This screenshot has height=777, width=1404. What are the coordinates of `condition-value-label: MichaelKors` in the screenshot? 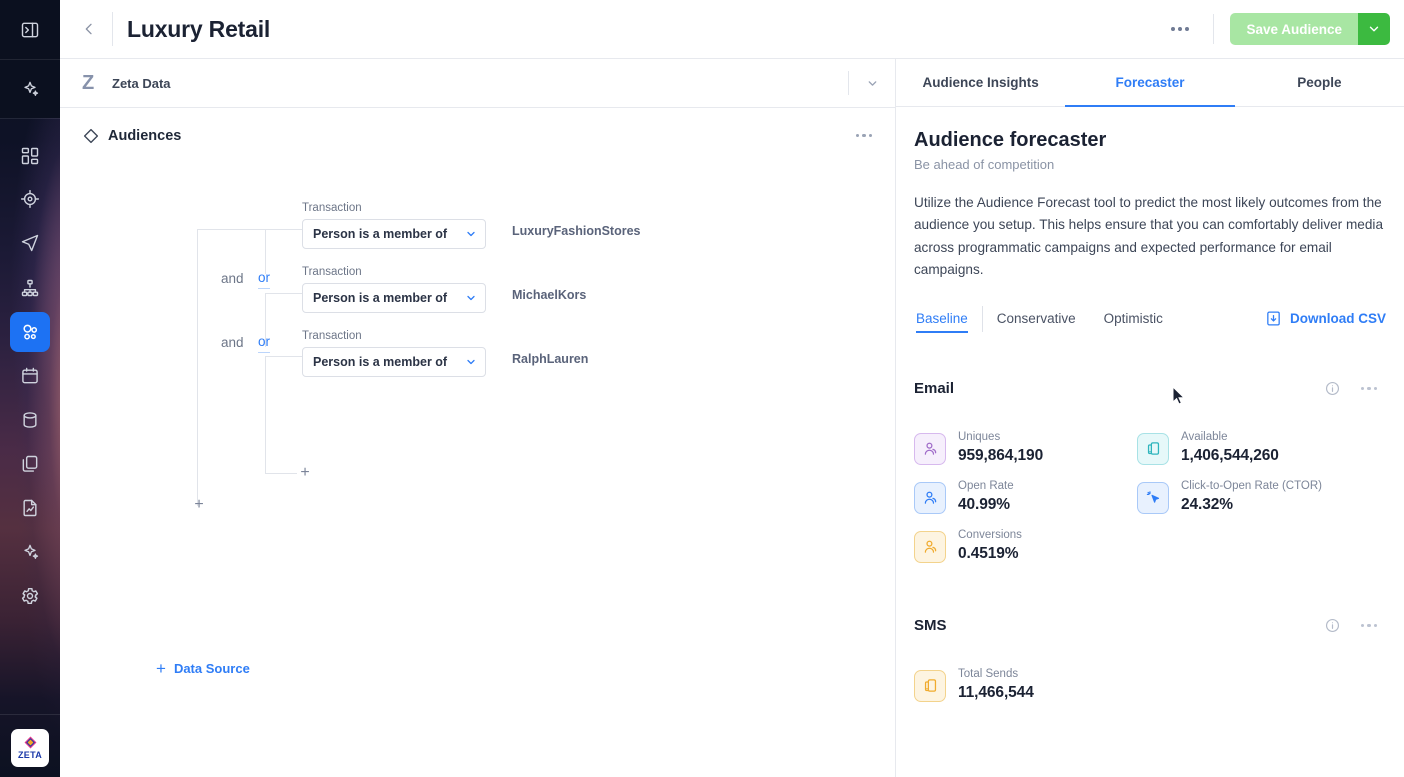 It's located at (549, 295).